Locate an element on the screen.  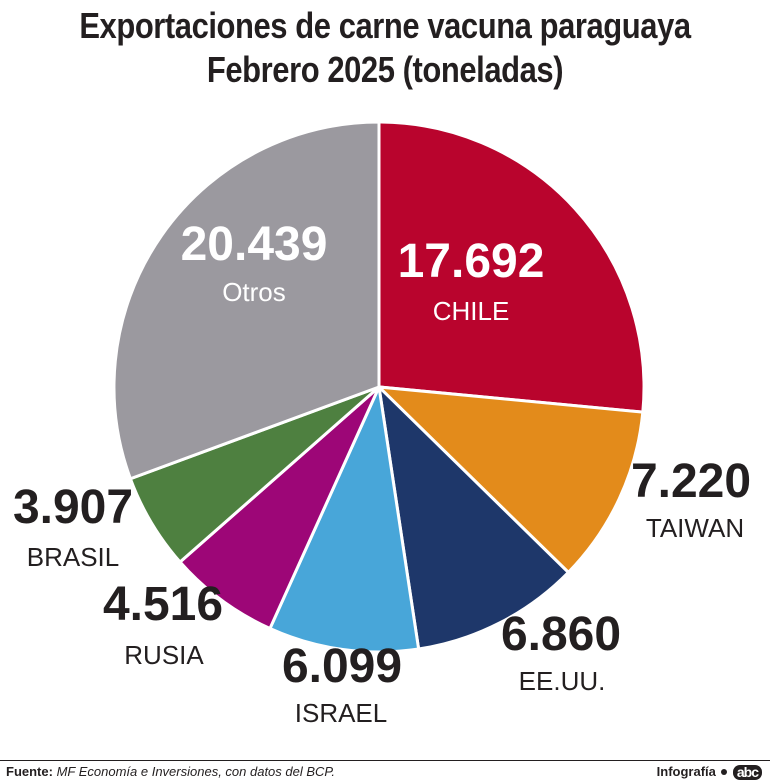
abc-logo: abc is located at coordinates (747, 772).